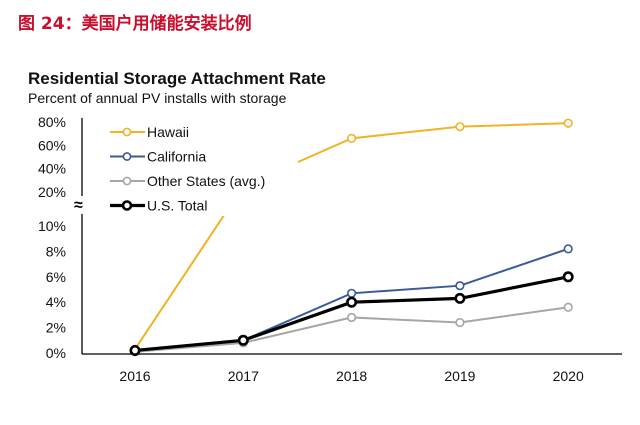 This screenshot has width=640, height=425. What do you see at coordinates (56, 302) in the screenshot?
I see `y-tick-label: 4%` at bounding box center [56, 302].